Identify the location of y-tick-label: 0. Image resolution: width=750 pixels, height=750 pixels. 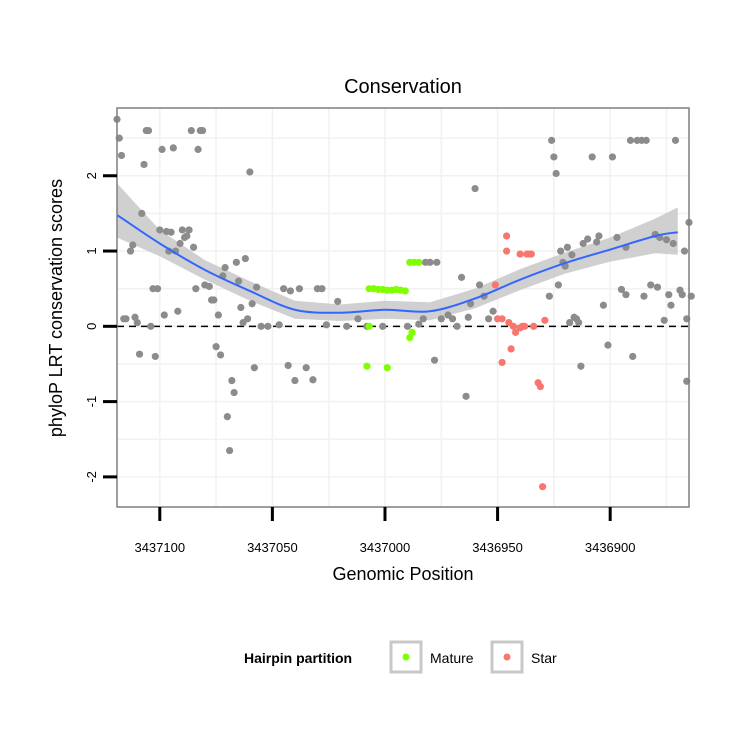
(91, 326).